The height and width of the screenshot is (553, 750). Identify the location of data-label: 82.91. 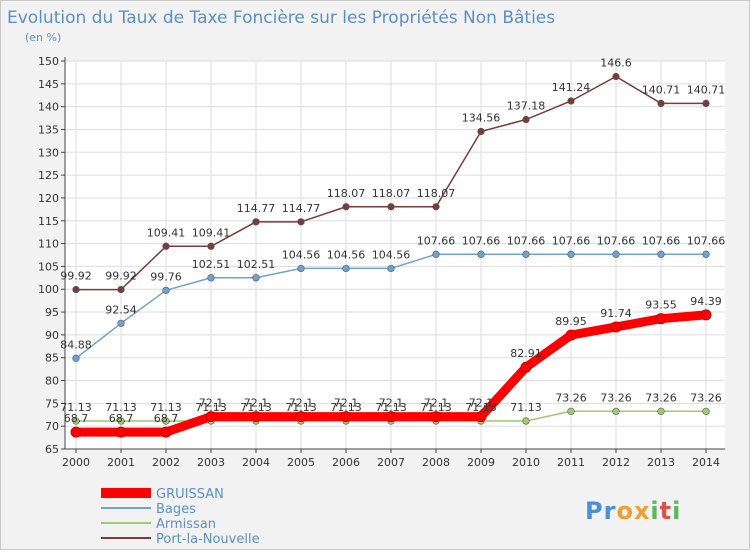
(526, 353).